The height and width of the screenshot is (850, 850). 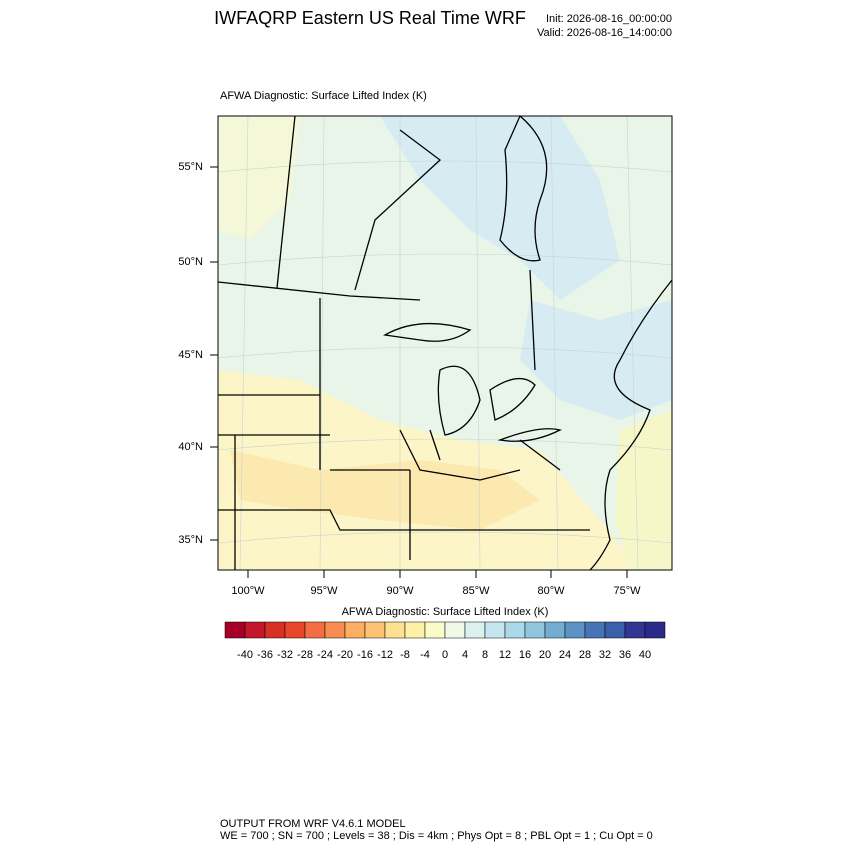 What do you see at coordinates (305, 655) in the screenshot?
I see `colorbar-label: -28` at bounding box center [305, 655].